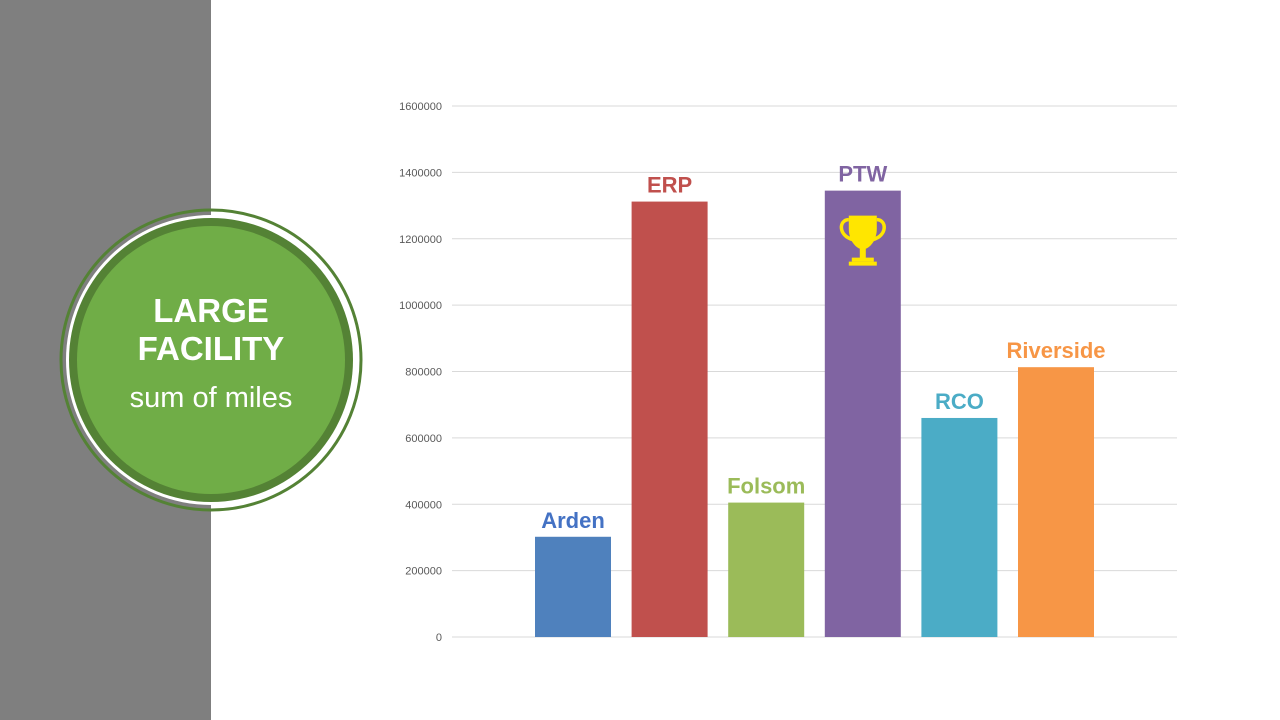 The image size is (1280, 720). Describe the element at coordinates (420, 107) in the screenshot. I see `y-tick-label: 1600000` at that location.